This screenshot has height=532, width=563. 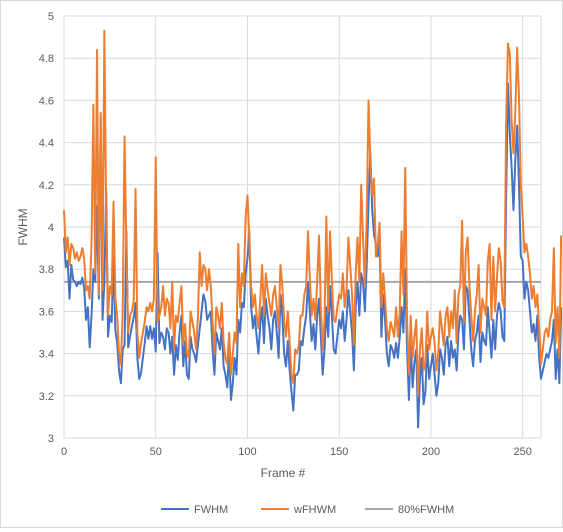 What do you see at coordinates (431, 452) in the screenshot?
I see `x-tick-label: 200` at bounding box center [431, 452].